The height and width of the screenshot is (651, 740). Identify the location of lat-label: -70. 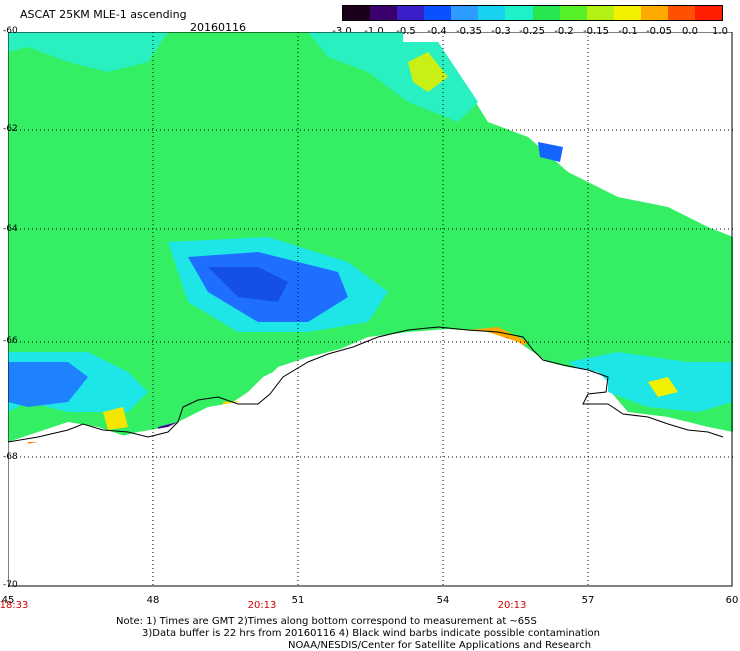
(10, 585).